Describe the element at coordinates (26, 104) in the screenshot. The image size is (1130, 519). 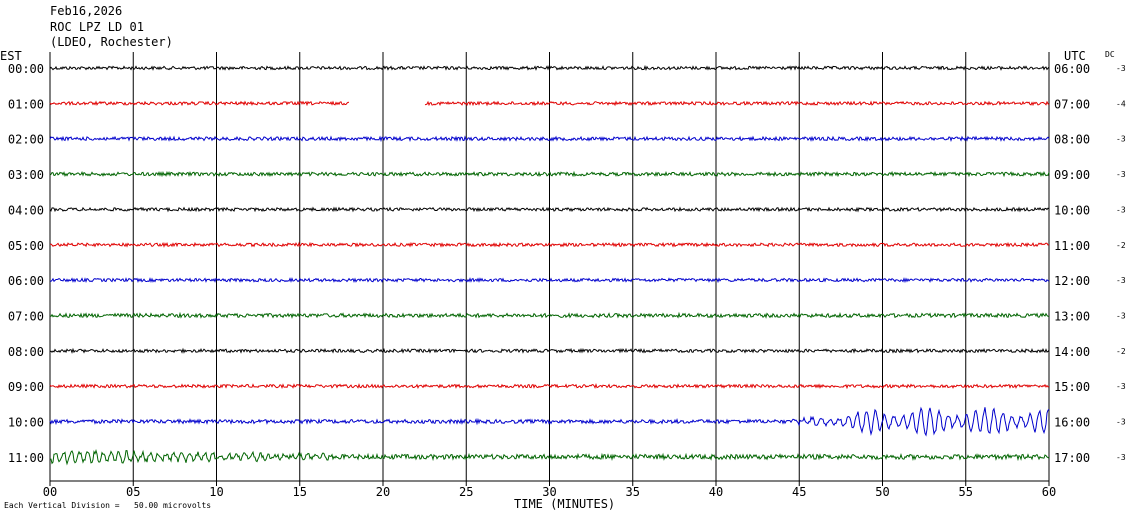
I see `est-hour-label: 01:00` at that location.